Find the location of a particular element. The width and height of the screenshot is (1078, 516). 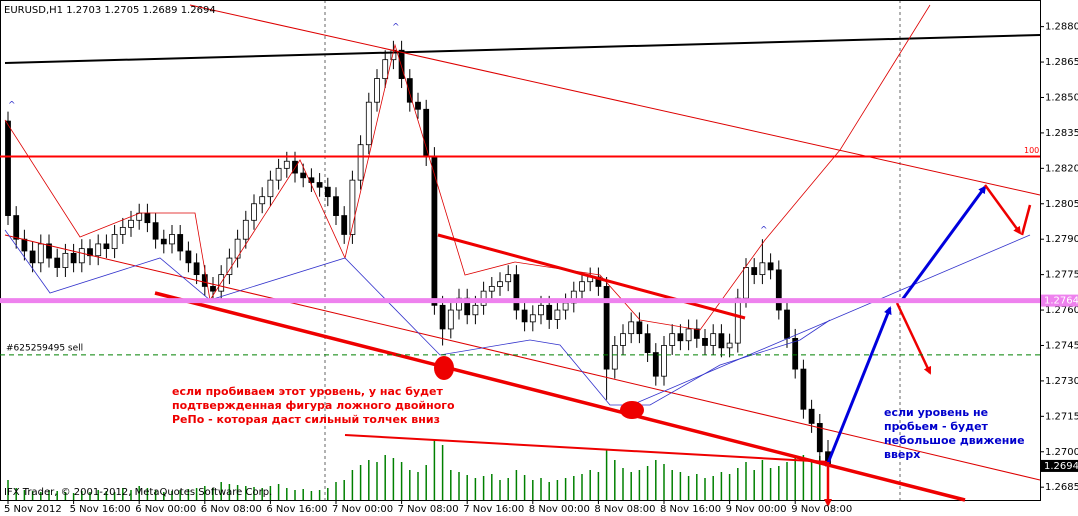

last-price-box is located at coordinates (1059, 465).